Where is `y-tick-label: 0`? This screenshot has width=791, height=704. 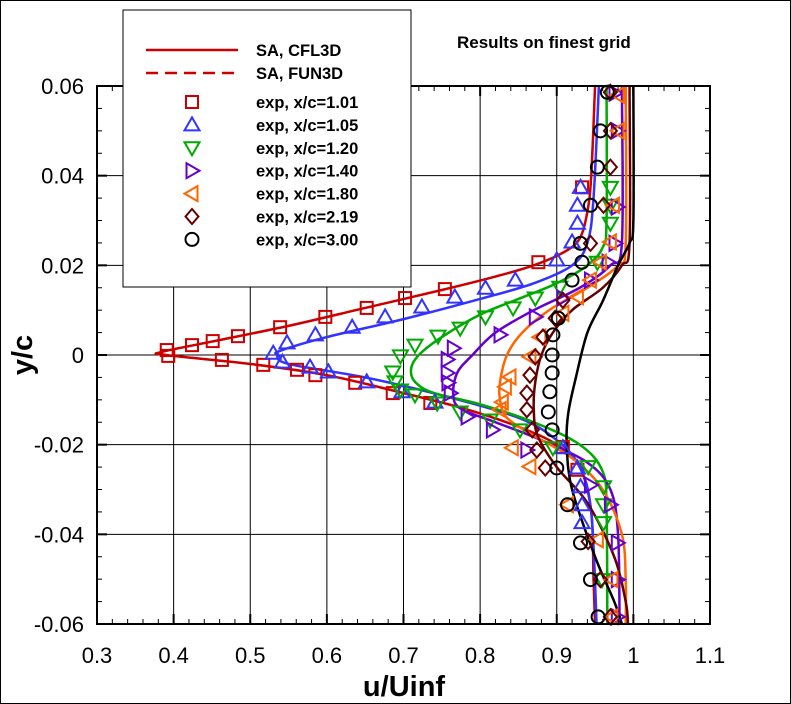 y-tick-label: 0 is located at coordinates (78, 355).